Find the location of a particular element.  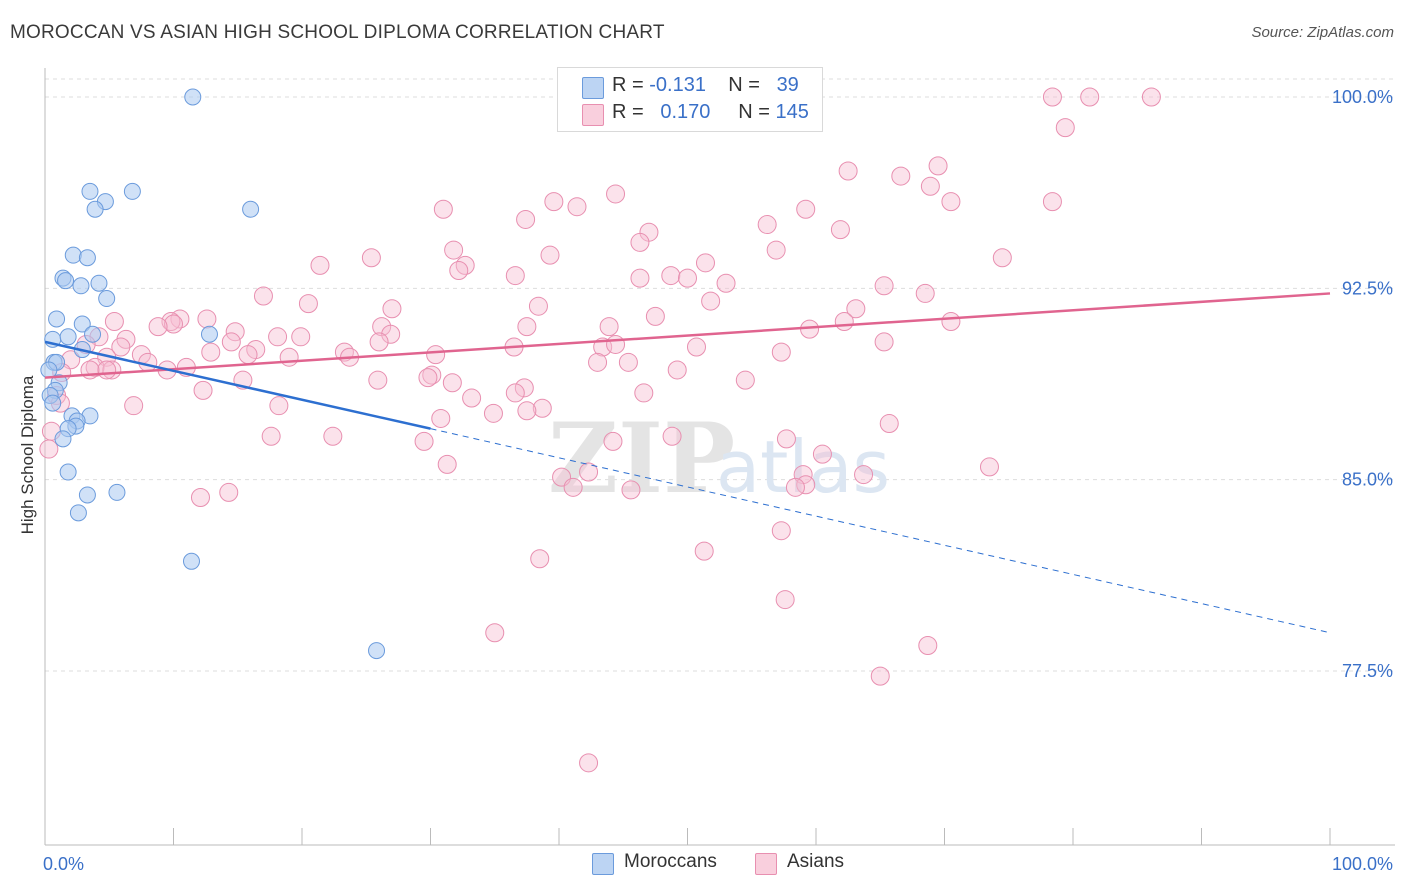

x-tick-labels: 0.0% 100.0% is located at coordinates (718, 864).